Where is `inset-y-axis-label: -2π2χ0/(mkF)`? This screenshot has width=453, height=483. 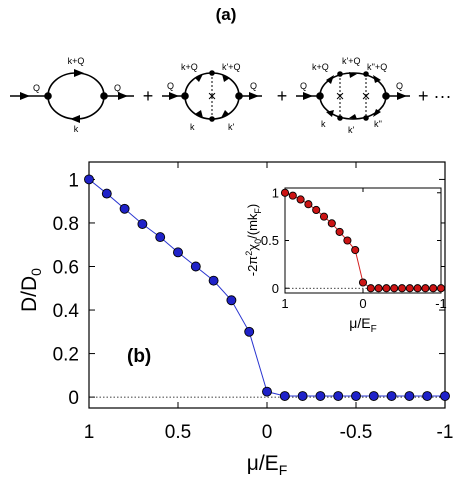 inset-y-axis-label: -2π2χ0/(mkF) is located at coordinates (253, 240).